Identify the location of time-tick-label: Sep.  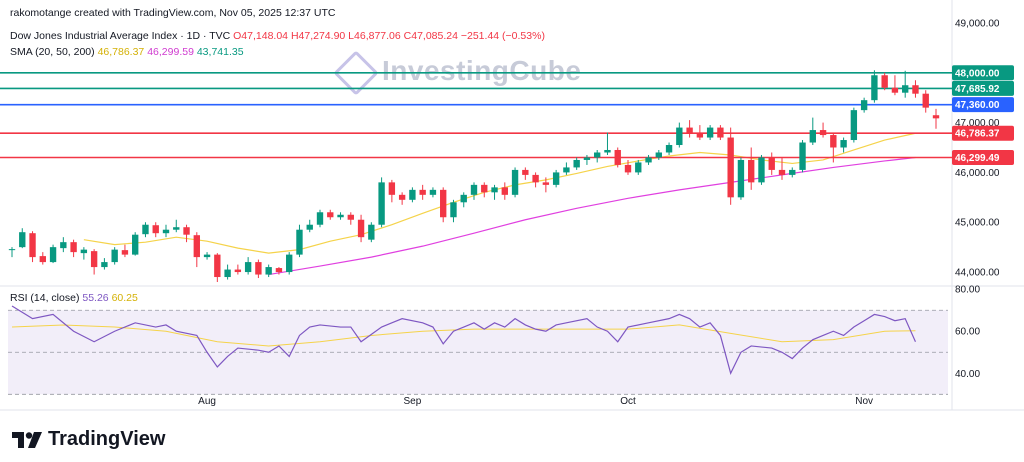
(413, 401).